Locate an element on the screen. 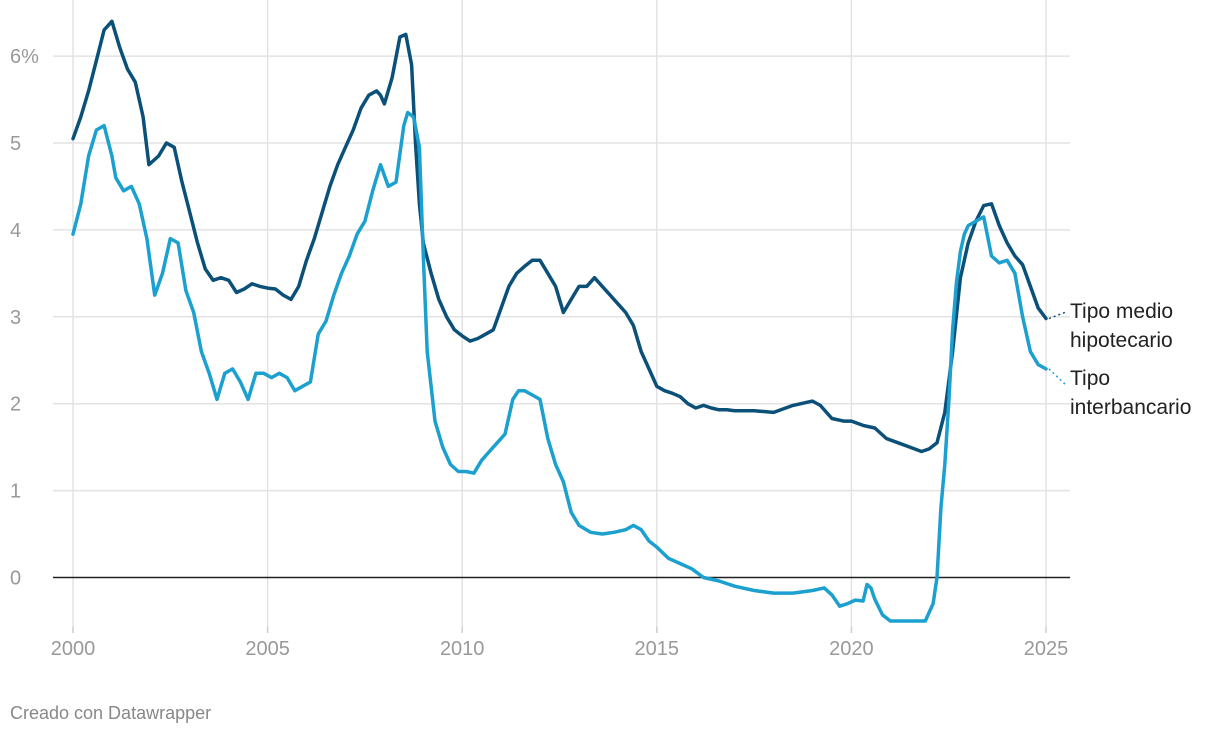 This screenshot has height=738, width=1220. x-tick-label: 2020 is located at coordinates (851, 649).